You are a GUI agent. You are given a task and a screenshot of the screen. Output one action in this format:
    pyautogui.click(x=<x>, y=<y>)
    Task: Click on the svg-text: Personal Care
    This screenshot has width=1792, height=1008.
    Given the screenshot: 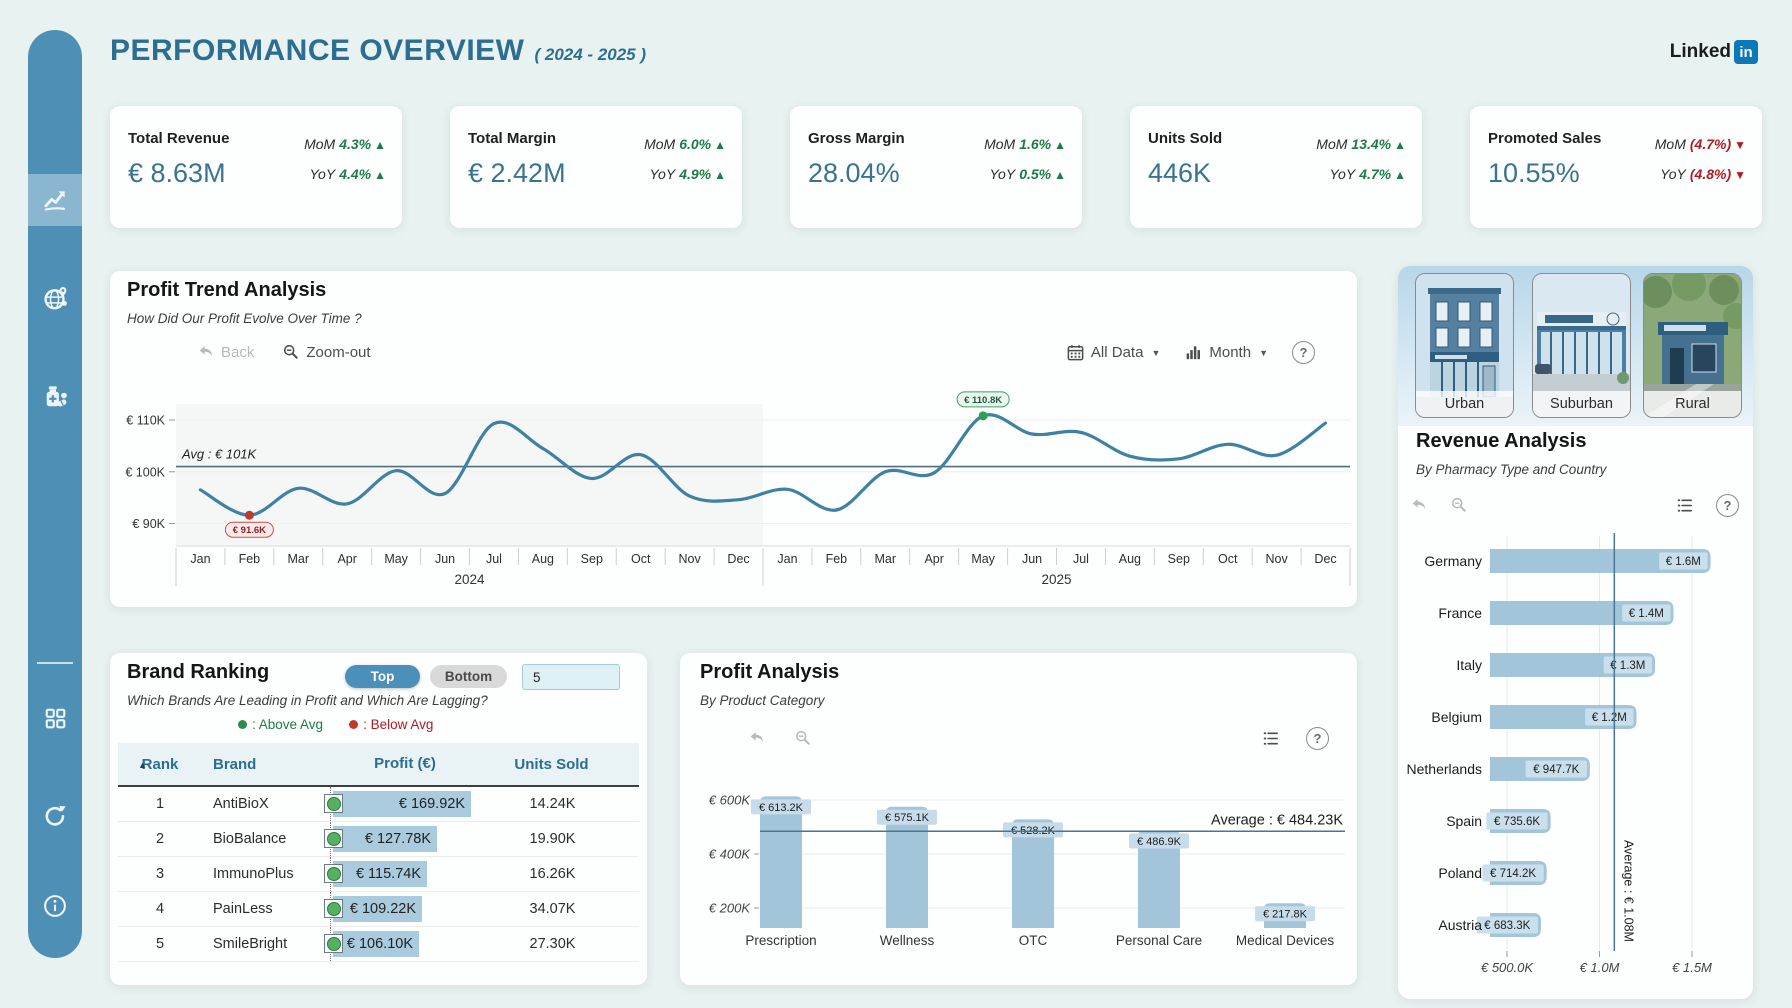 What is the action you would take?
    pyautogui.click(x=1159, y=940)
    